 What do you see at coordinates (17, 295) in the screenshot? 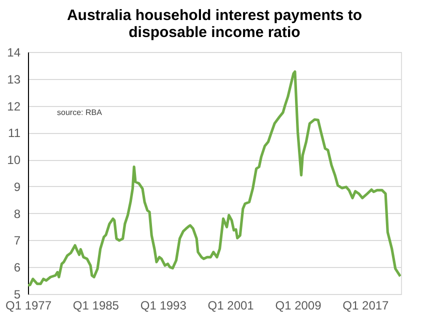
I see `y-tick-label: 5` at bounding box center [17, 295].